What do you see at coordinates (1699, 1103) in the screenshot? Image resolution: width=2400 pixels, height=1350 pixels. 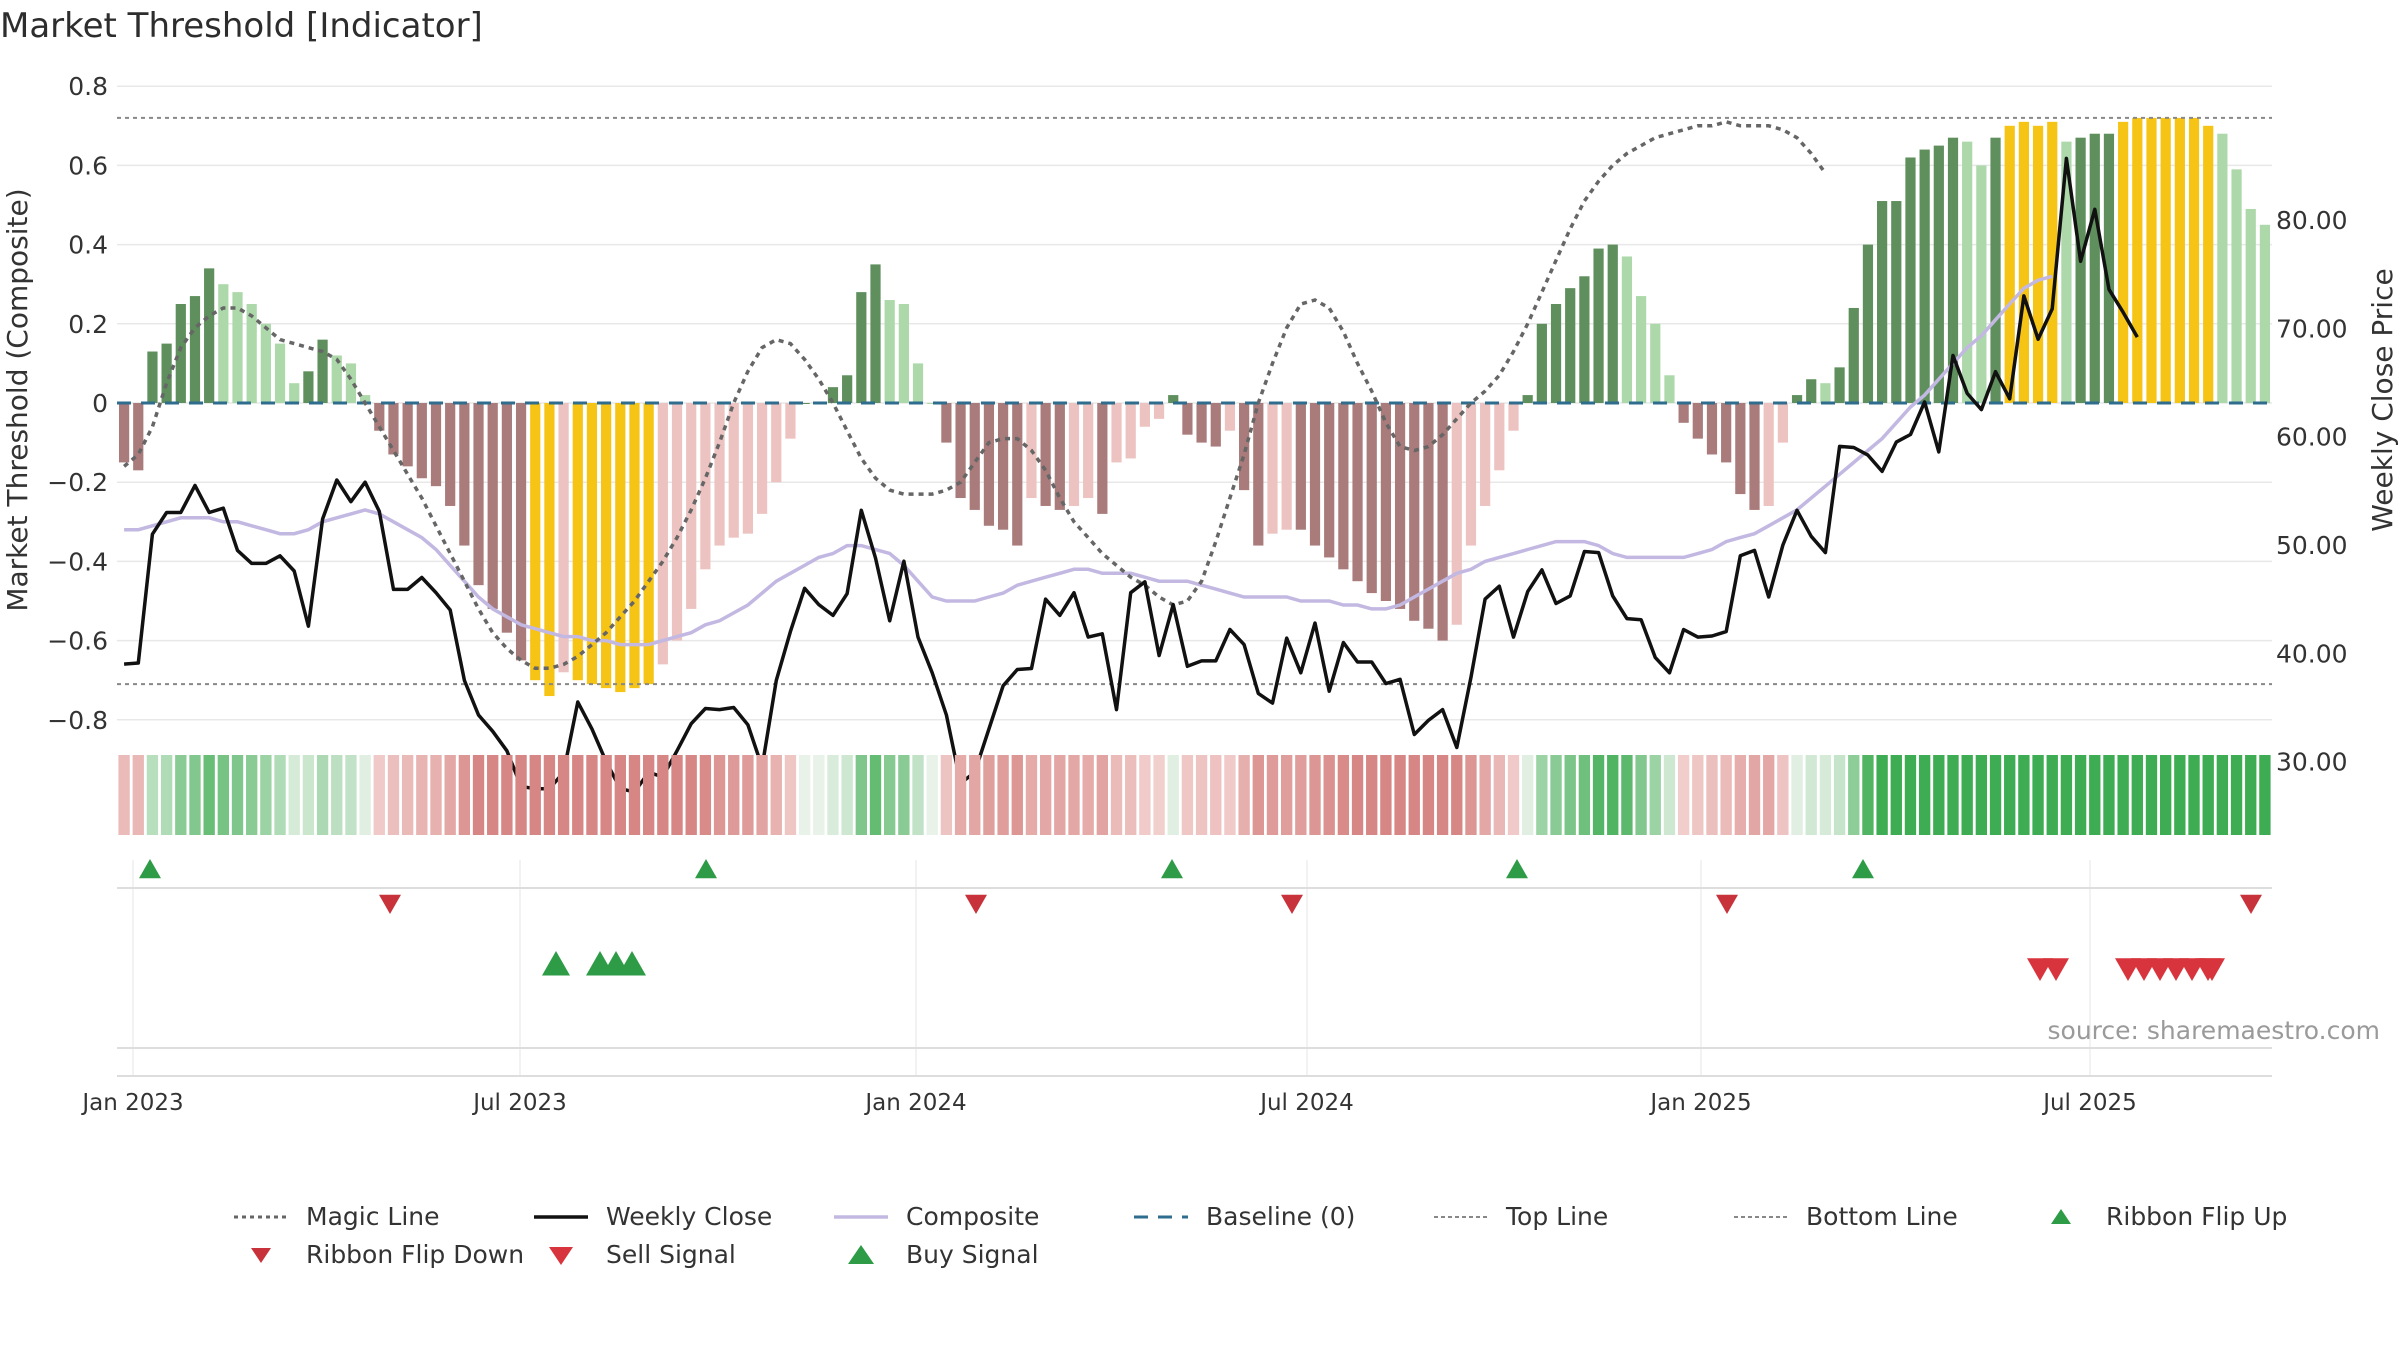 I see `x-tick-label: Jan 2025` at bounding box center [1699, 1103].